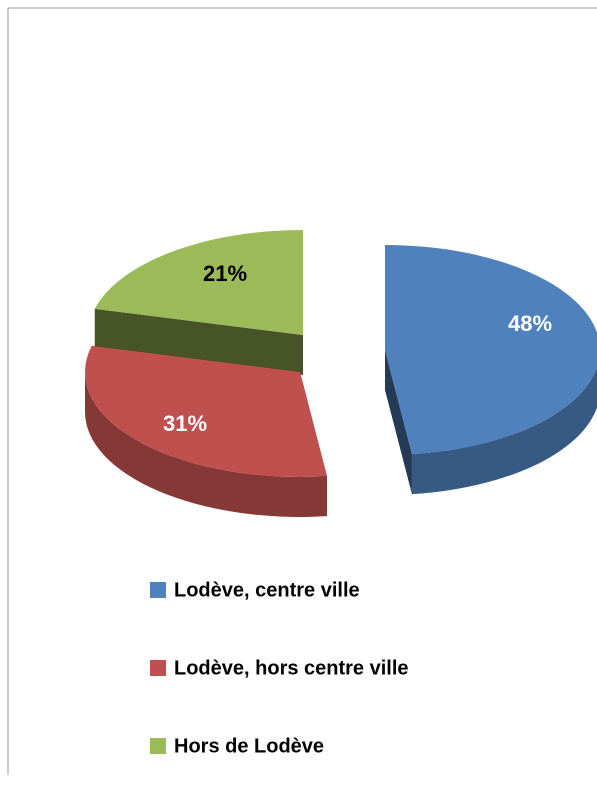 Image resolution: width=597 pixels, height=785 pixels. What do you see at coordinates (267, 590) in the screenshot?
I see `legend-label: Lodève, centre ville` at bounding box center [267, 590].